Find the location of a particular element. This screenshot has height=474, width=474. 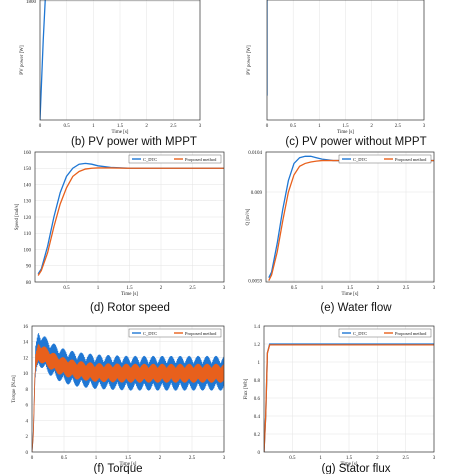

y-tick-label: 100 is located at coordinates (28, 250).